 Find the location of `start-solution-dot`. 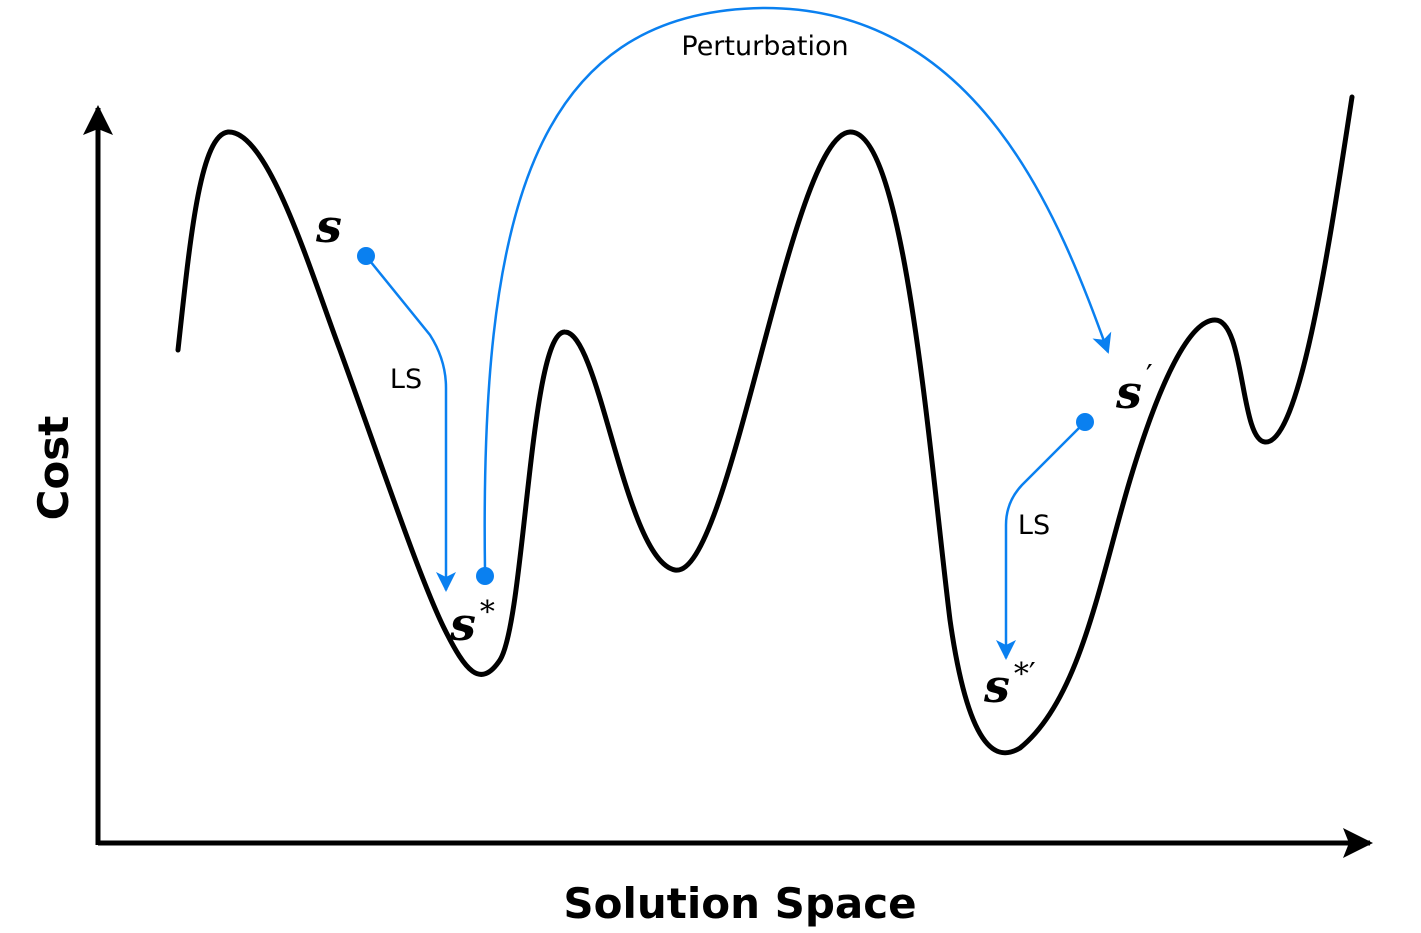

start-solution-dot is located at coordinates (366, 256).